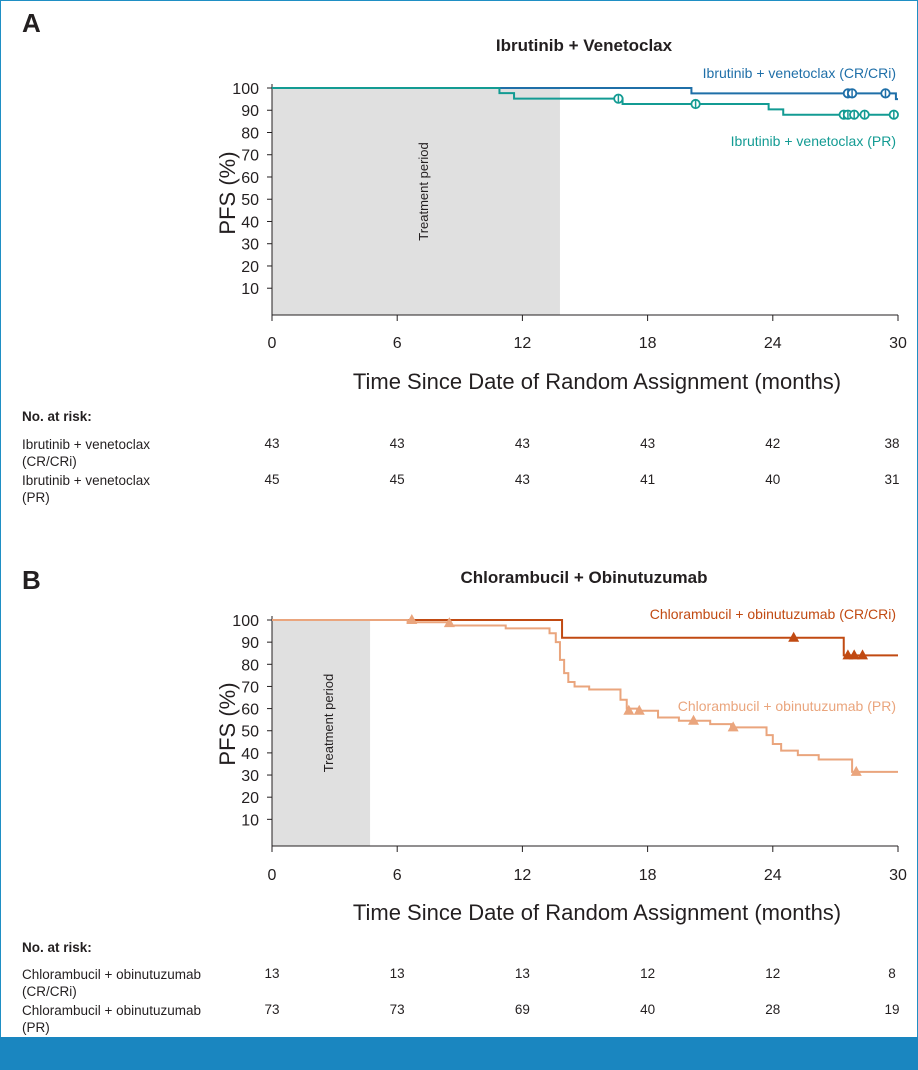  What do you see at coordinates (522, 1009) in the screenshot?
I see `risk-value: 69` at bounding box center [522, 1009].